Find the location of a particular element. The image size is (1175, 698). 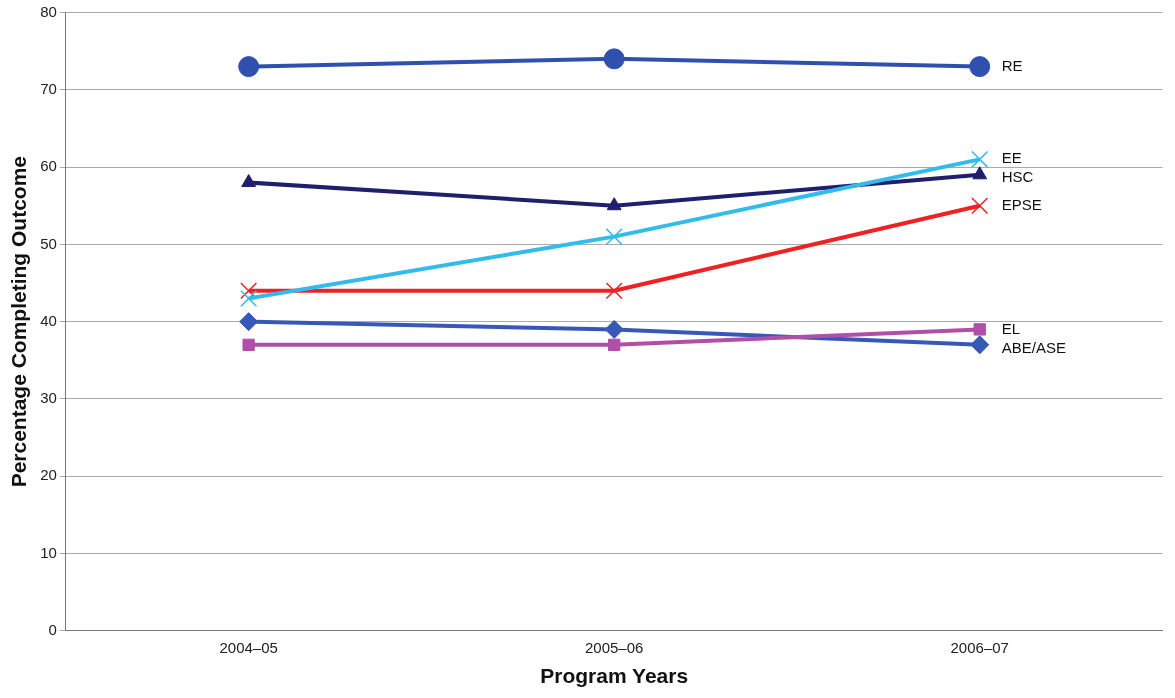

y-tick-label: 20 is located at coordinates (48, 475).